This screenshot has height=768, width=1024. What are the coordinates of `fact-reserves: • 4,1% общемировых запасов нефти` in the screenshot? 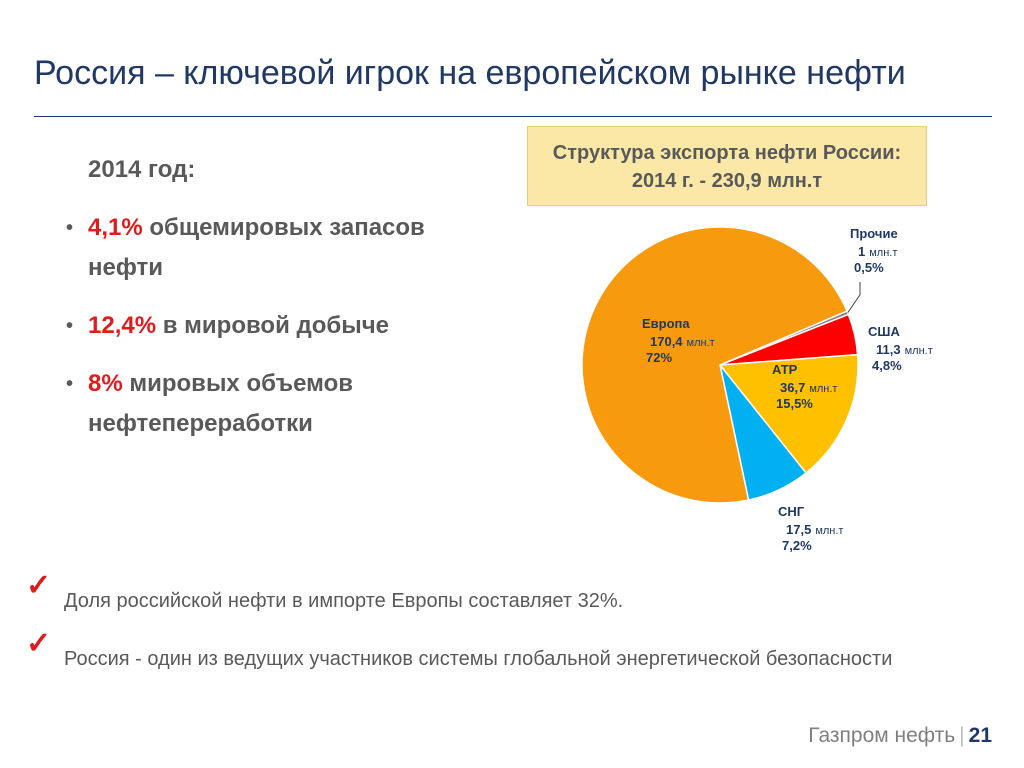 It's located at (276, 248).